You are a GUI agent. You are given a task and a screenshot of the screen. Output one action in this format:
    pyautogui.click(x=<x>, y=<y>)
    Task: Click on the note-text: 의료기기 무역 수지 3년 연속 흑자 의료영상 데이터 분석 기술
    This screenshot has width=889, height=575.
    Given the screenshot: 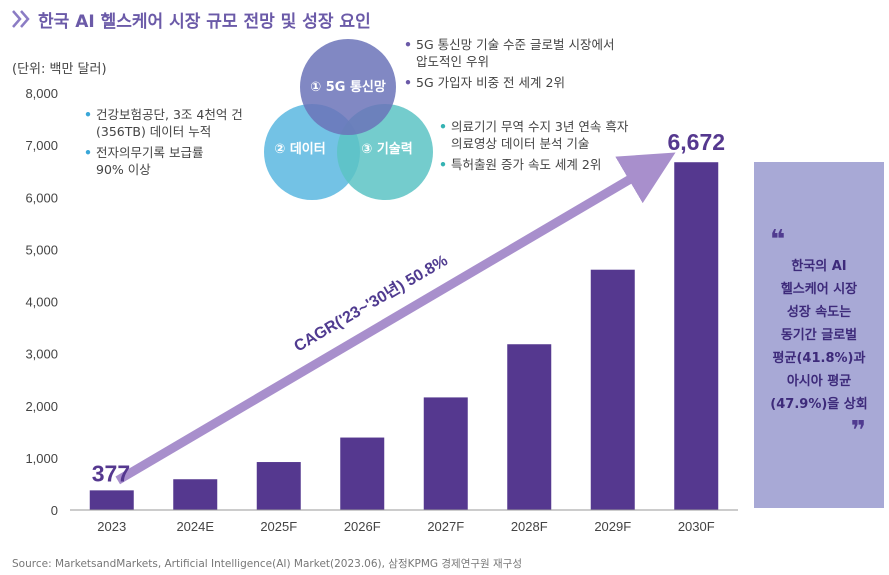 What is the action you would take?
    pyautogui.click(x=540, y=135)
    